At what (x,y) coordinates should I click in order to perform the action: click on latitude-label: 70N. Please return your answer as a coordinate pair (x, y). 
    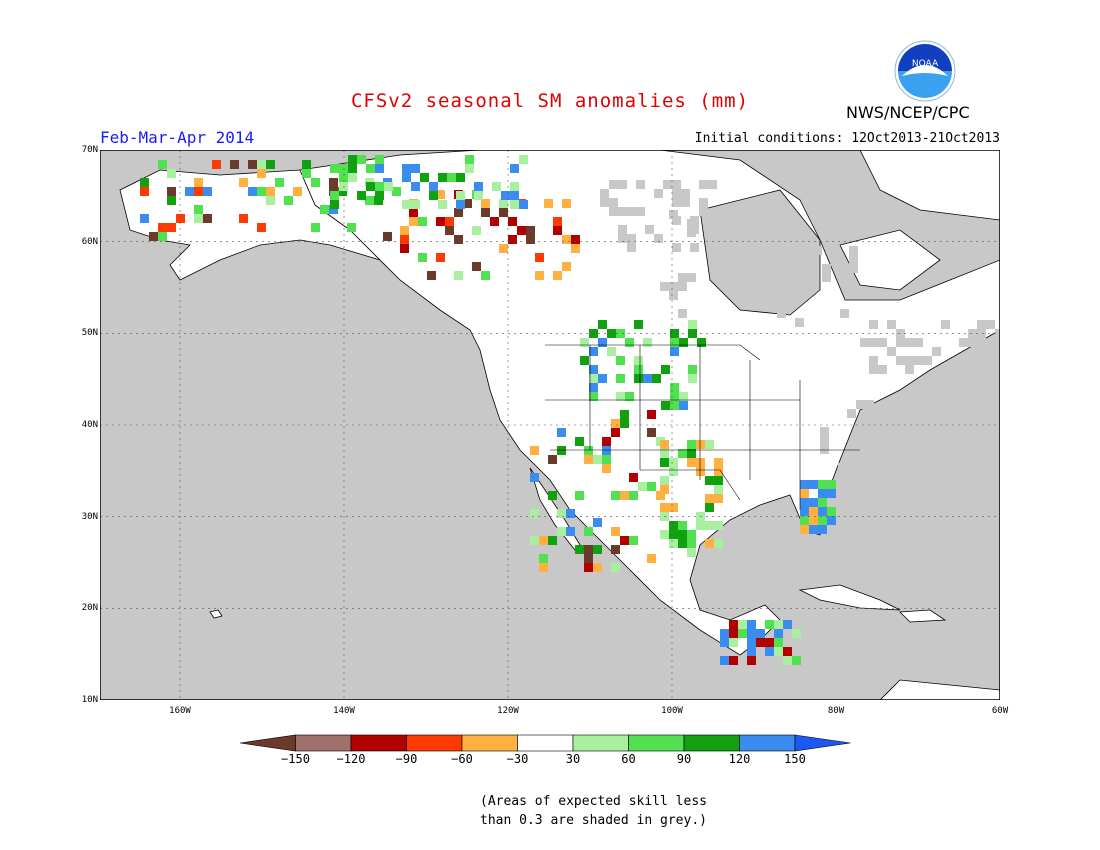
    Looking at the image, I should click on (89, 150).